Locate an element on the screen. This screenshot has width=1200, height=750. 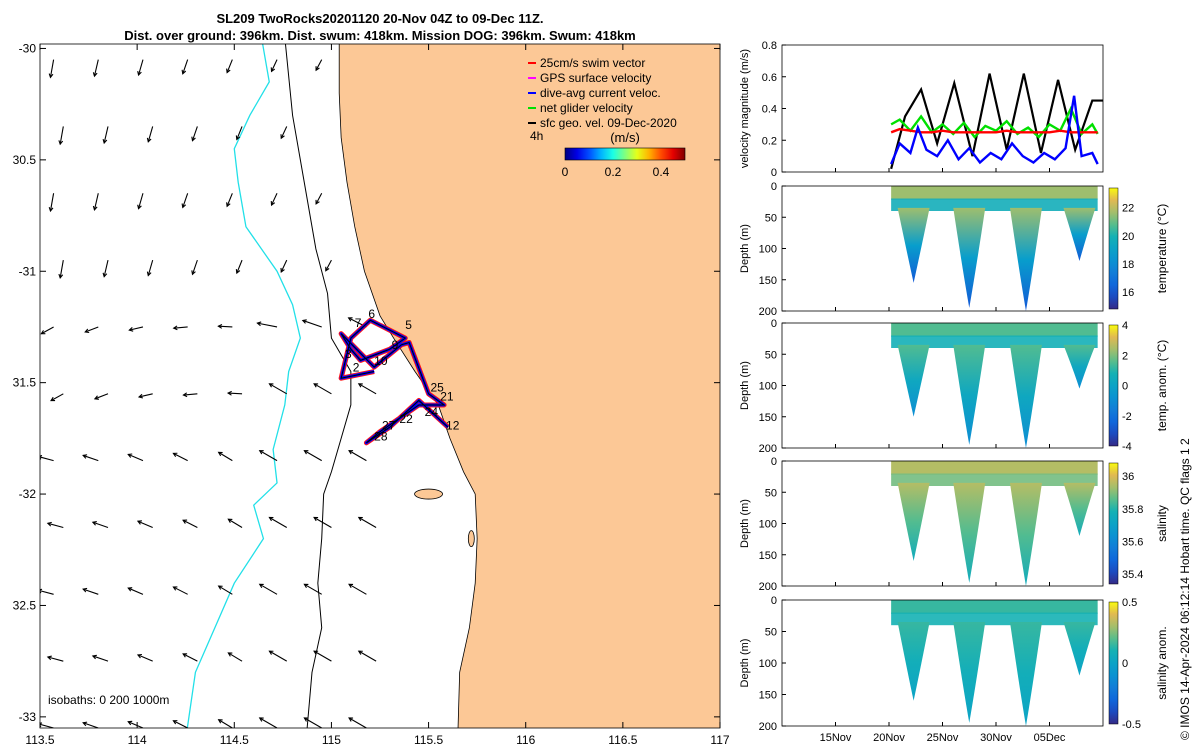
isobath-legend: isobaths: 0 200 1000m is located at coordinates (108, 700).